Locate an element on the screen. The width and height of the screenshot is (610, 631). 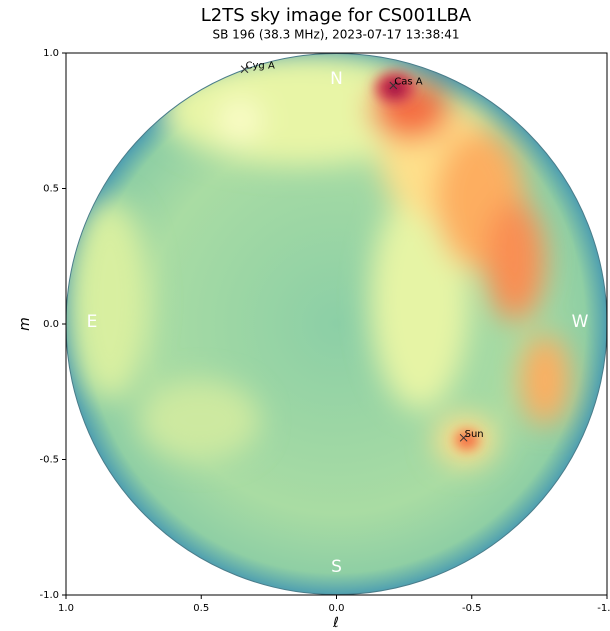
y-tick-label: 0.0 is located at coordinates (51, 324).